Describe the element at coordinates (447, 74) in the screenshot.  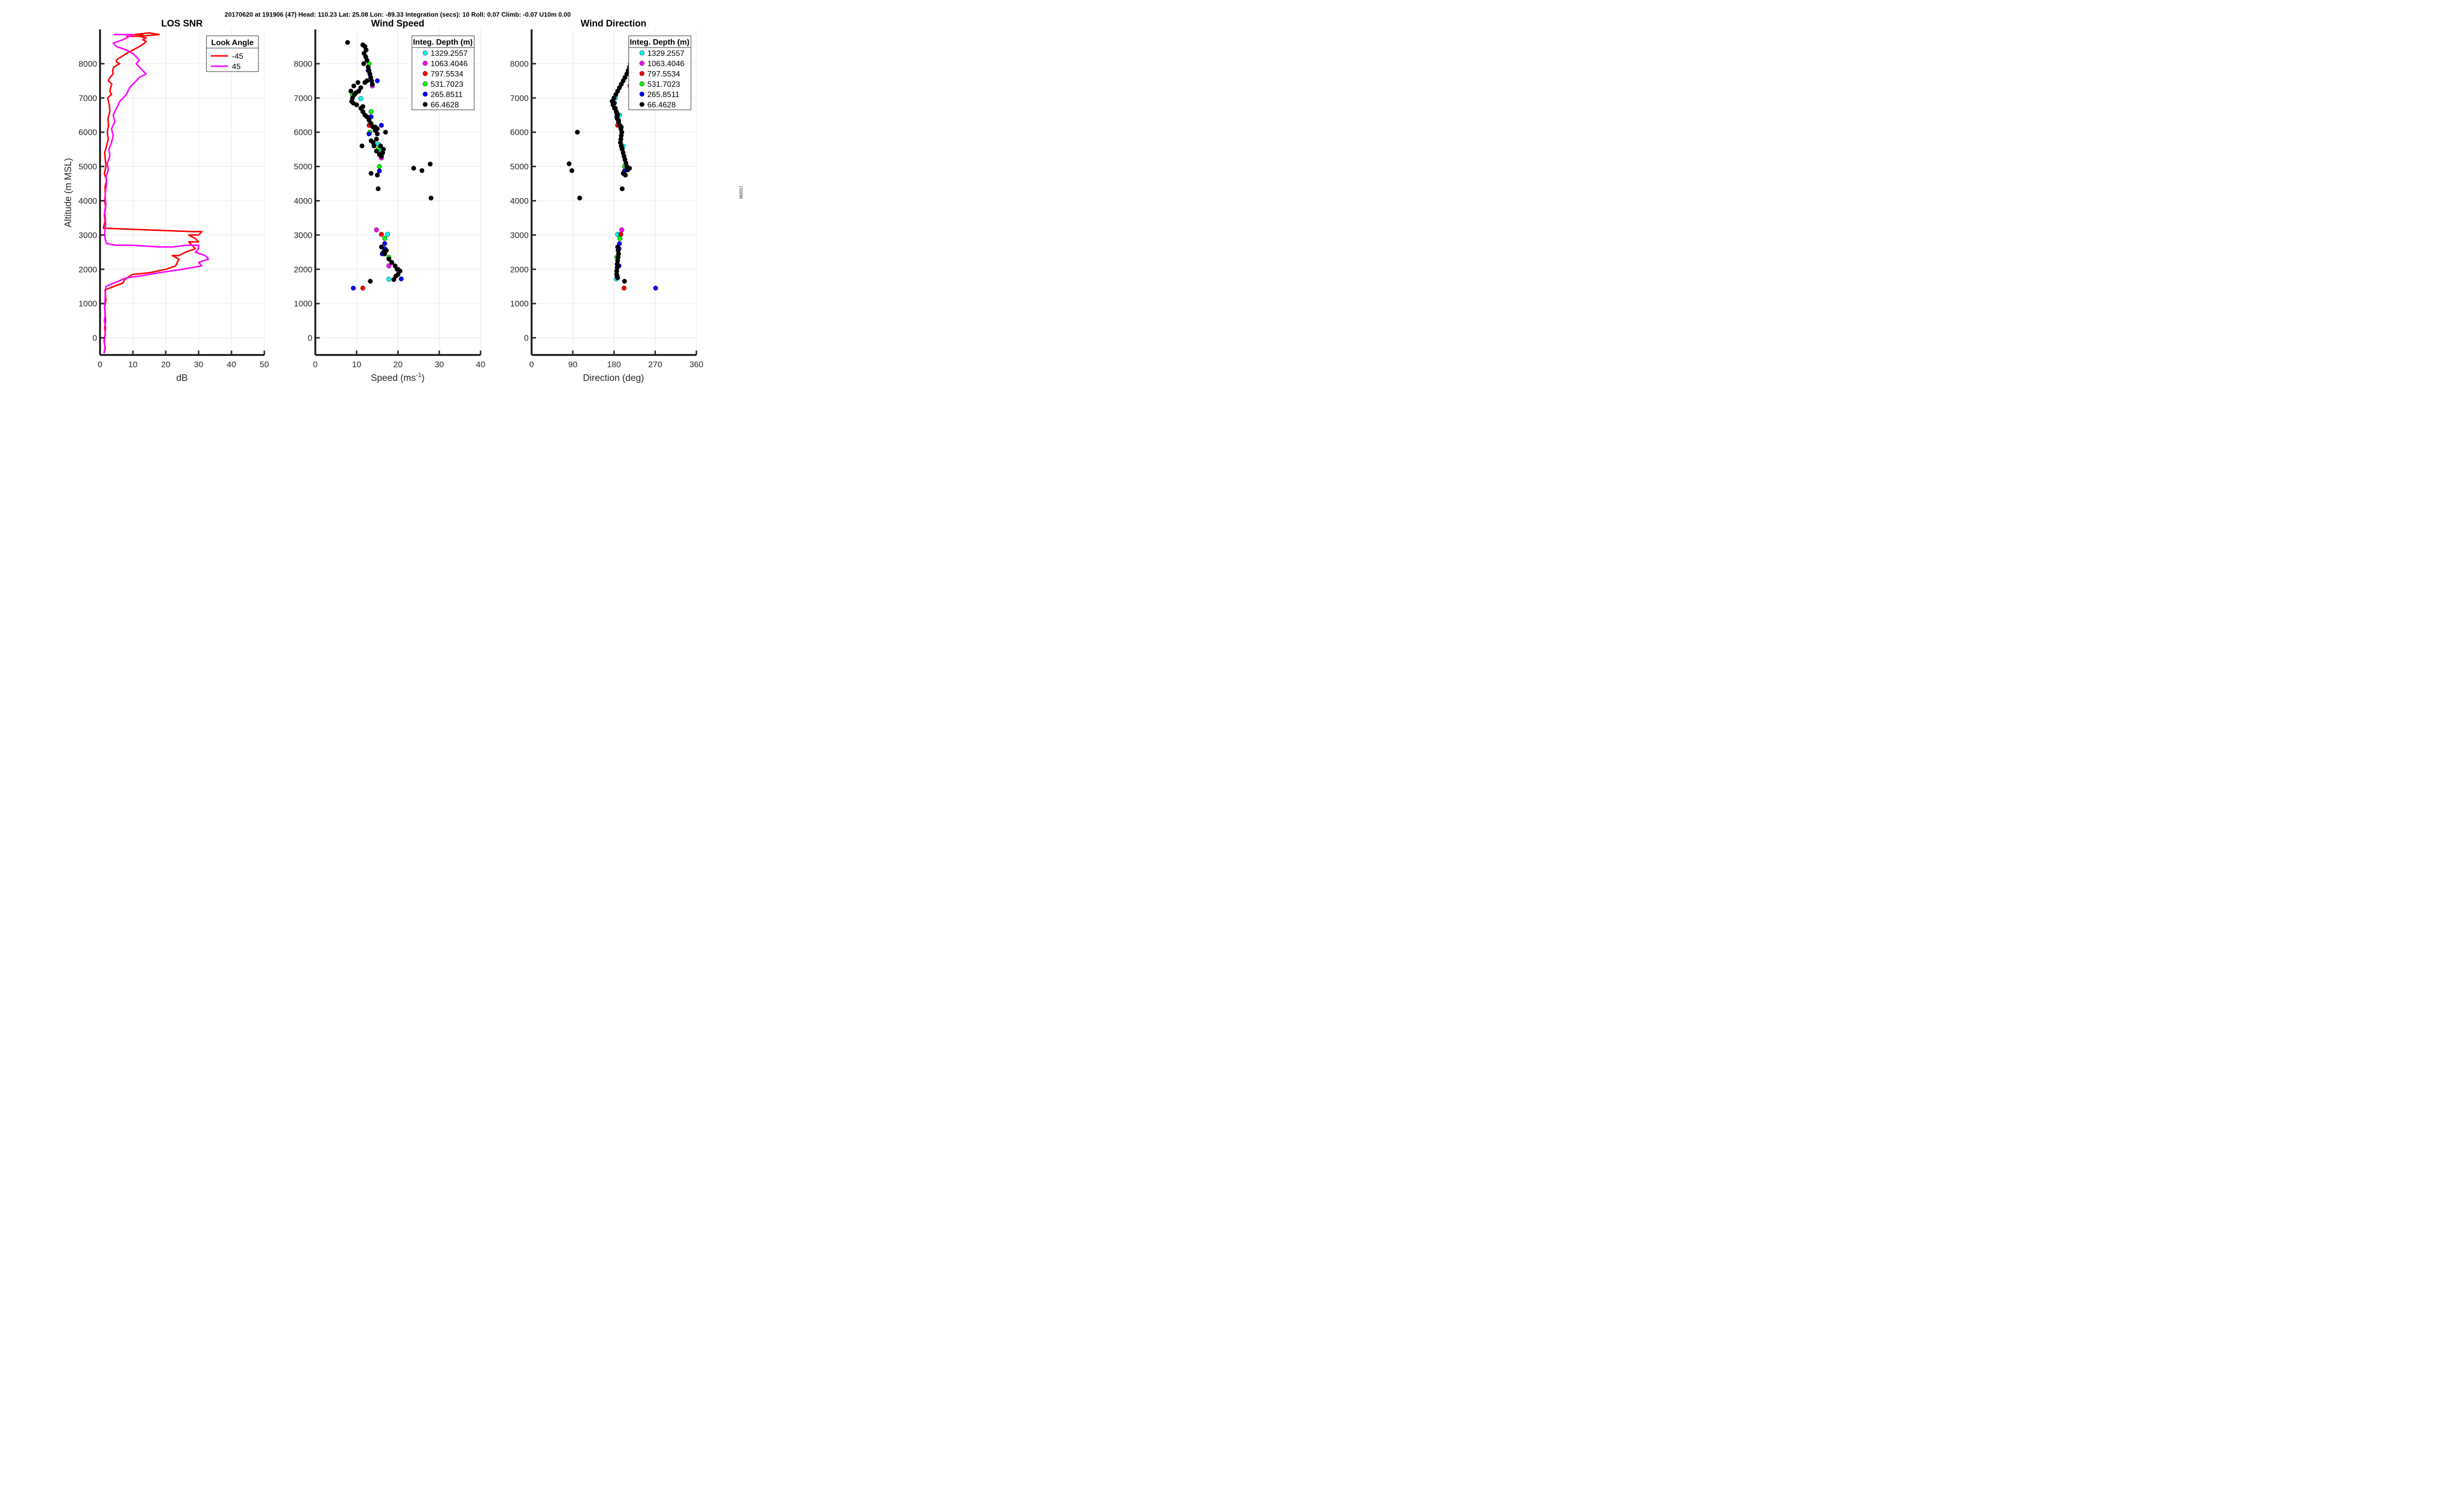
I see `speed-legend-label: 797.5534` at that location.